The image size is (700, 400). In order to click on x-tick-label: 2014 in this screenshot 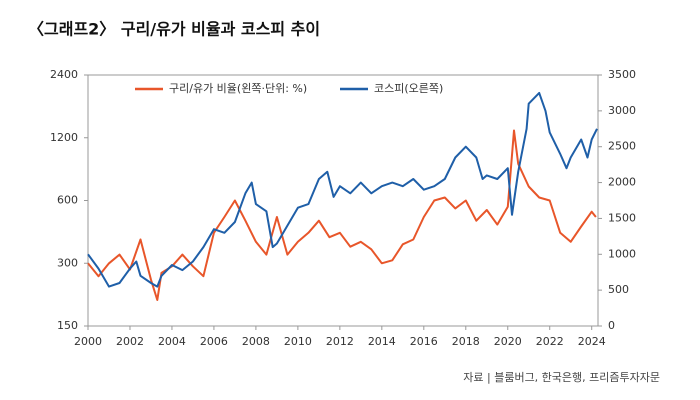, I will do `click(382, 341)`.